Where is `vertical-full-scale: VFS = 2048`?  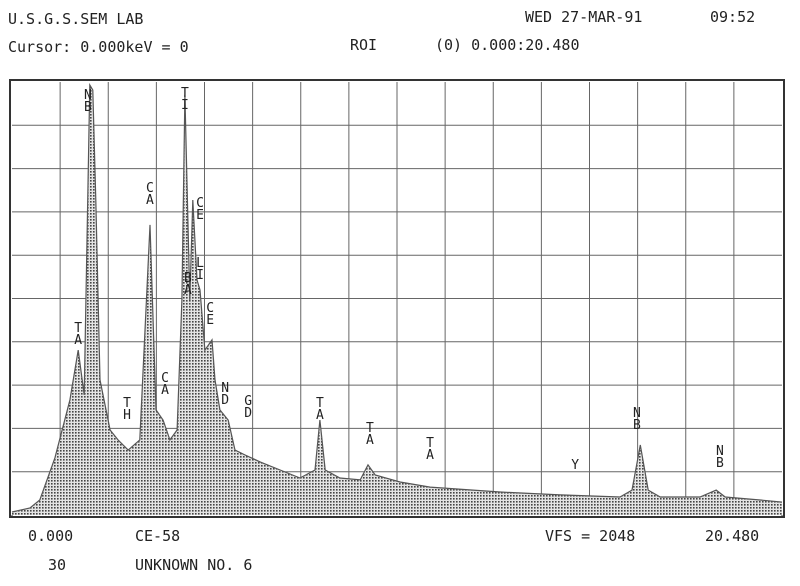 vertical-full-scale: VFS = 2048 is located at coordinates (590, 536).